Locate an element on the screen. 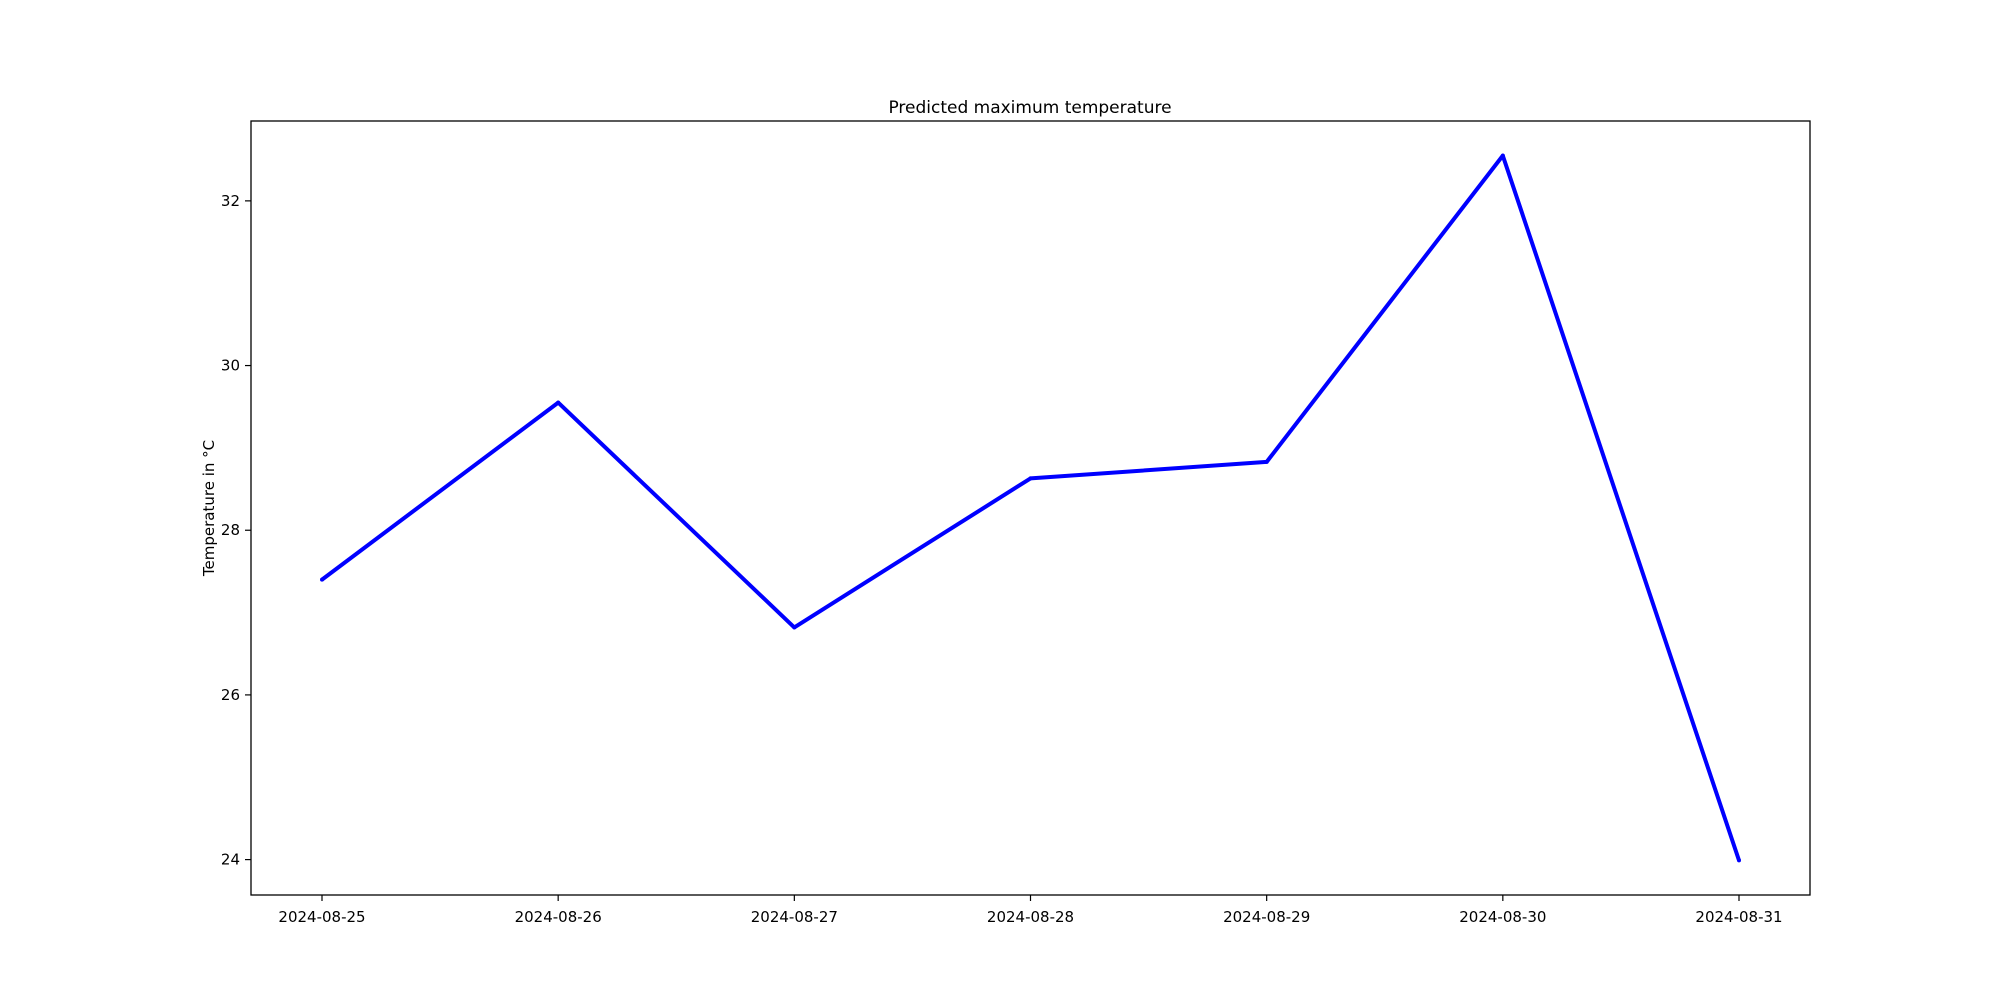 The width and height of the screenshot is (2000, 1004). x-tick-label: 2024-08-30 is located at coordinates (1502, 917).